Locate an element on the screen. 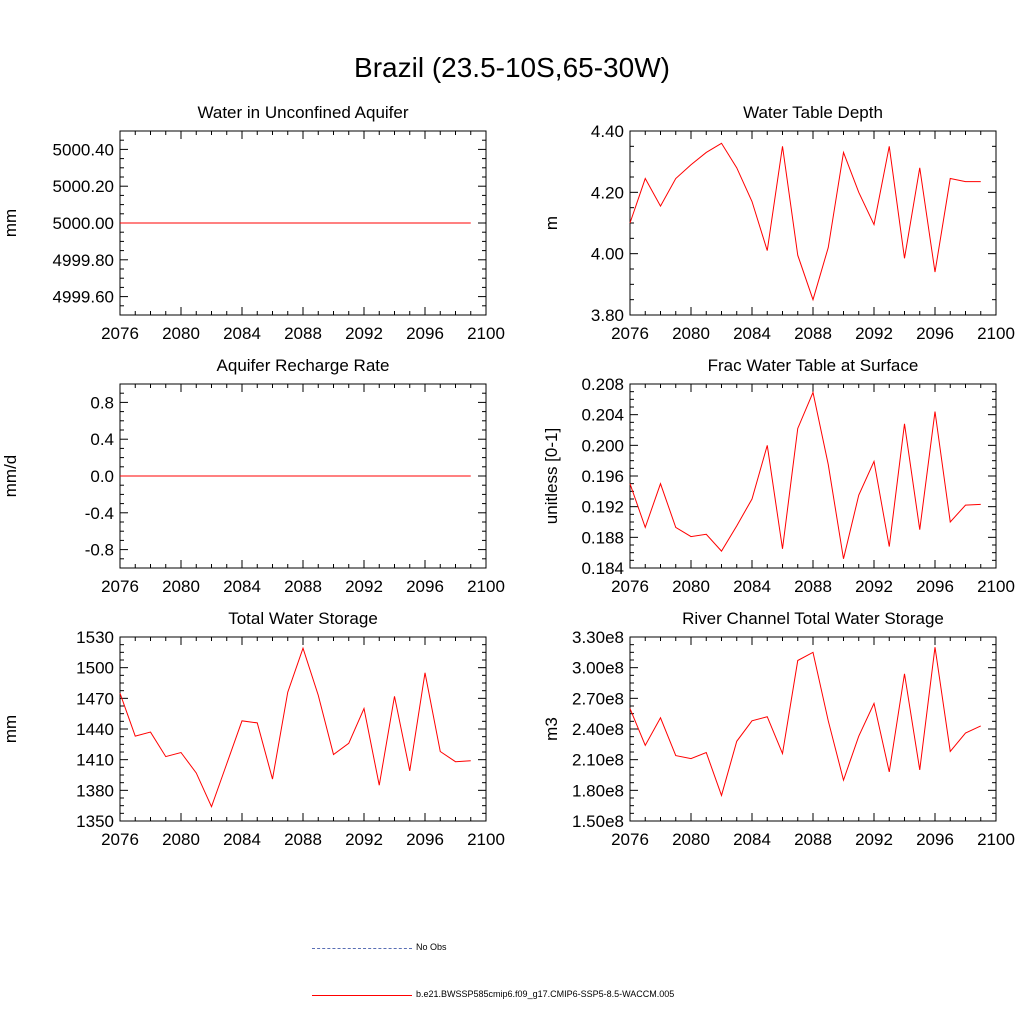 Image resolution: width=1024 pixels, height=1024 pixels. chart-title: Frac Water Table at Surface is located at coordinates (813, 365).